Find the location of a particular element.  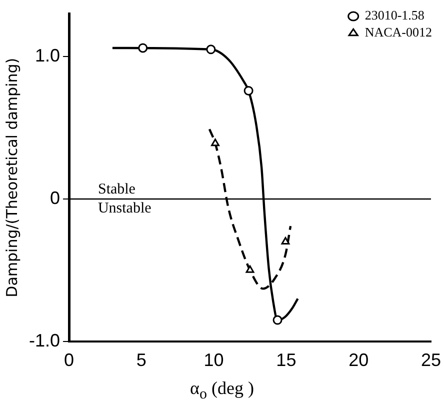

y-tick-label: 1.0 is located at coordinates (47, 56).